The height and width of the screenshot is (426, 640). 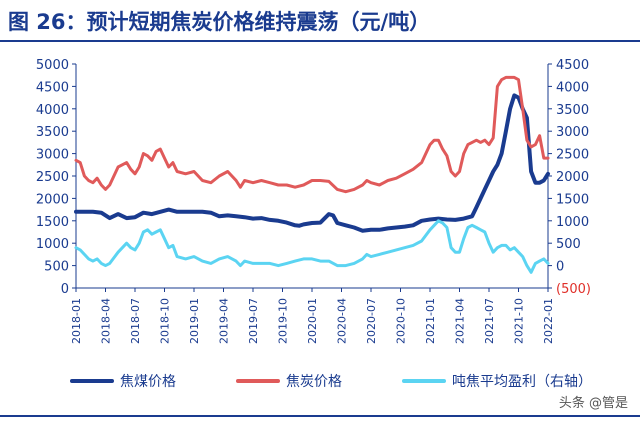 What do you see at coordinates (56, 267) in the screenshot?
I see `y-left-tick-label: 500` at bounding box center [56, 267].